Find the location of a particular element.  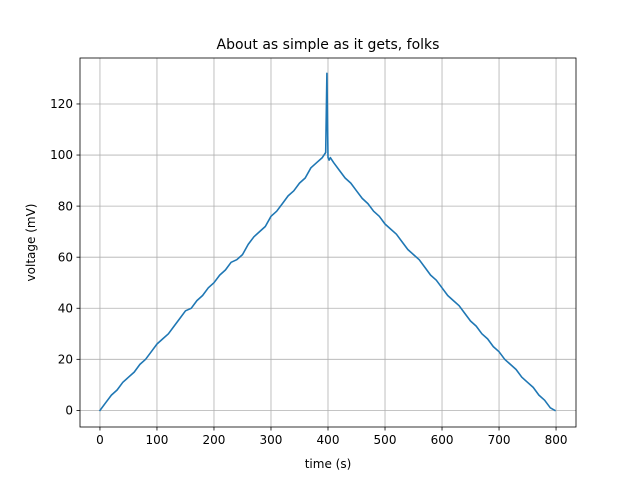

x-tick-label: 500 is located at coordinates (385, 440).